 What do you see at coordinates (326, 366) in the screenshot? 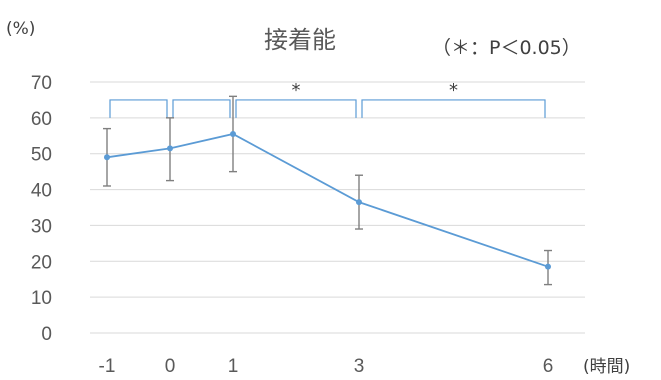
I see `x-axis-ticks: -1 0 1 3 6` at bounding box center [326, 366].